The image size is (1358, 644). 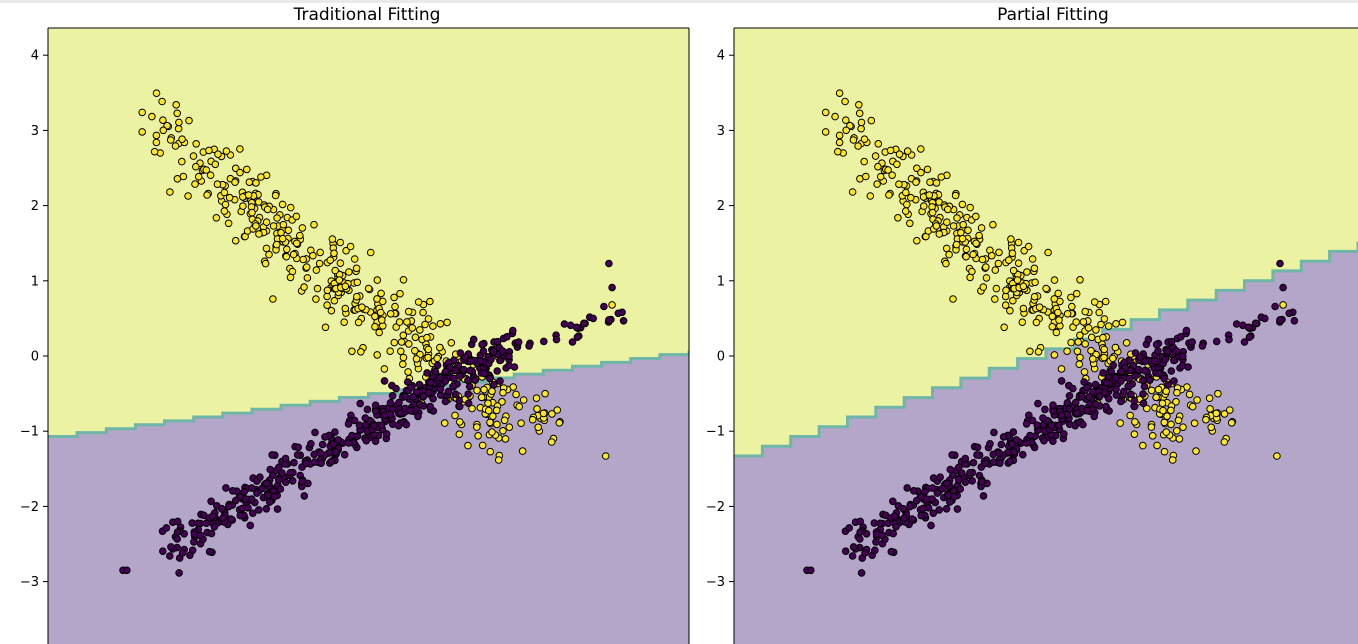 What do you see at coordinates (720, 319) in the screenshot?
I see `y-axis: 4 3 2 1 0 −1 −2 −3` at bounding box center [720, 319].